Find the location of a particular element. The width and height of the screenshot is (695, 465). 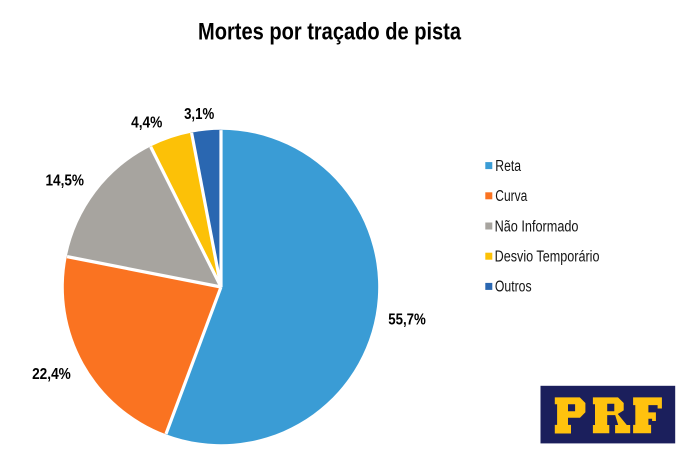

svg-text: Outros is located at coordinates (513, 287).